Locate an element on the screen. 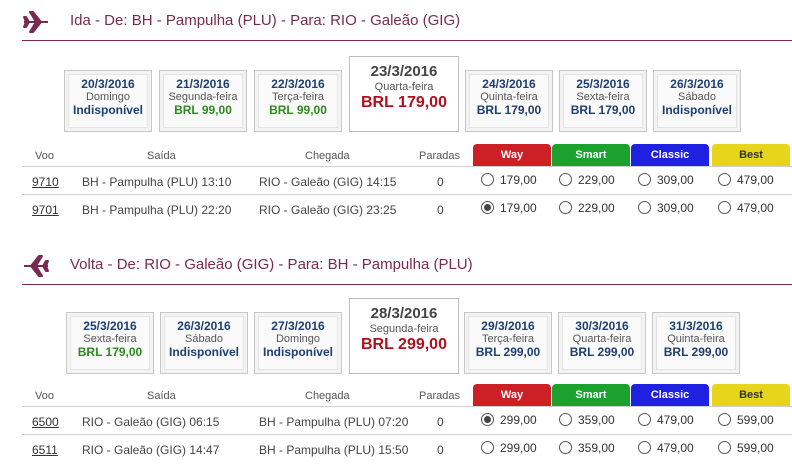 This screenshot has width=792, height=470. fare-price: 309,00 is located at coordinates (675, 208).